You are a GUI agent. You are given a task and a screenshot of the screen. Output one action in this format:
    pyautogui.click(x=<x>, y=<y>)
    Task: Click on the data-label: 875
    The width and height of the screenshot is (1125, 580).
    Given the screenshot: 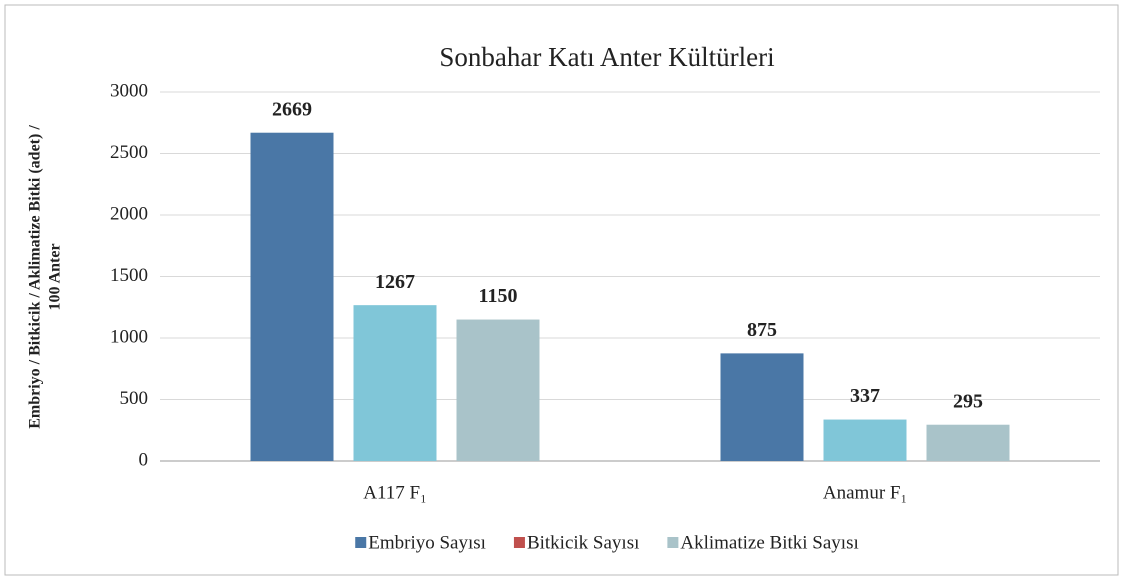 What is the action you would take?
    pyautogui.click(x=762, y=330)
    